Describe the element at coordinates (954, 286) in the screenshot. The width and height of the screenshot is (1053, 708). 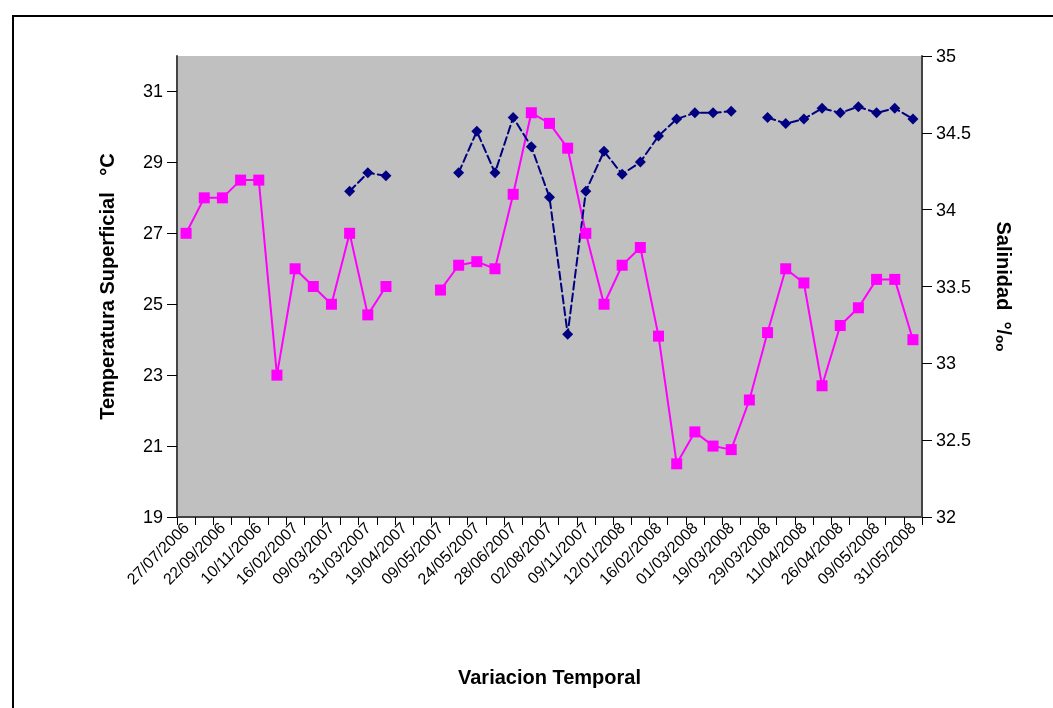
I see `y2-tick-label: 33.5` at that location.